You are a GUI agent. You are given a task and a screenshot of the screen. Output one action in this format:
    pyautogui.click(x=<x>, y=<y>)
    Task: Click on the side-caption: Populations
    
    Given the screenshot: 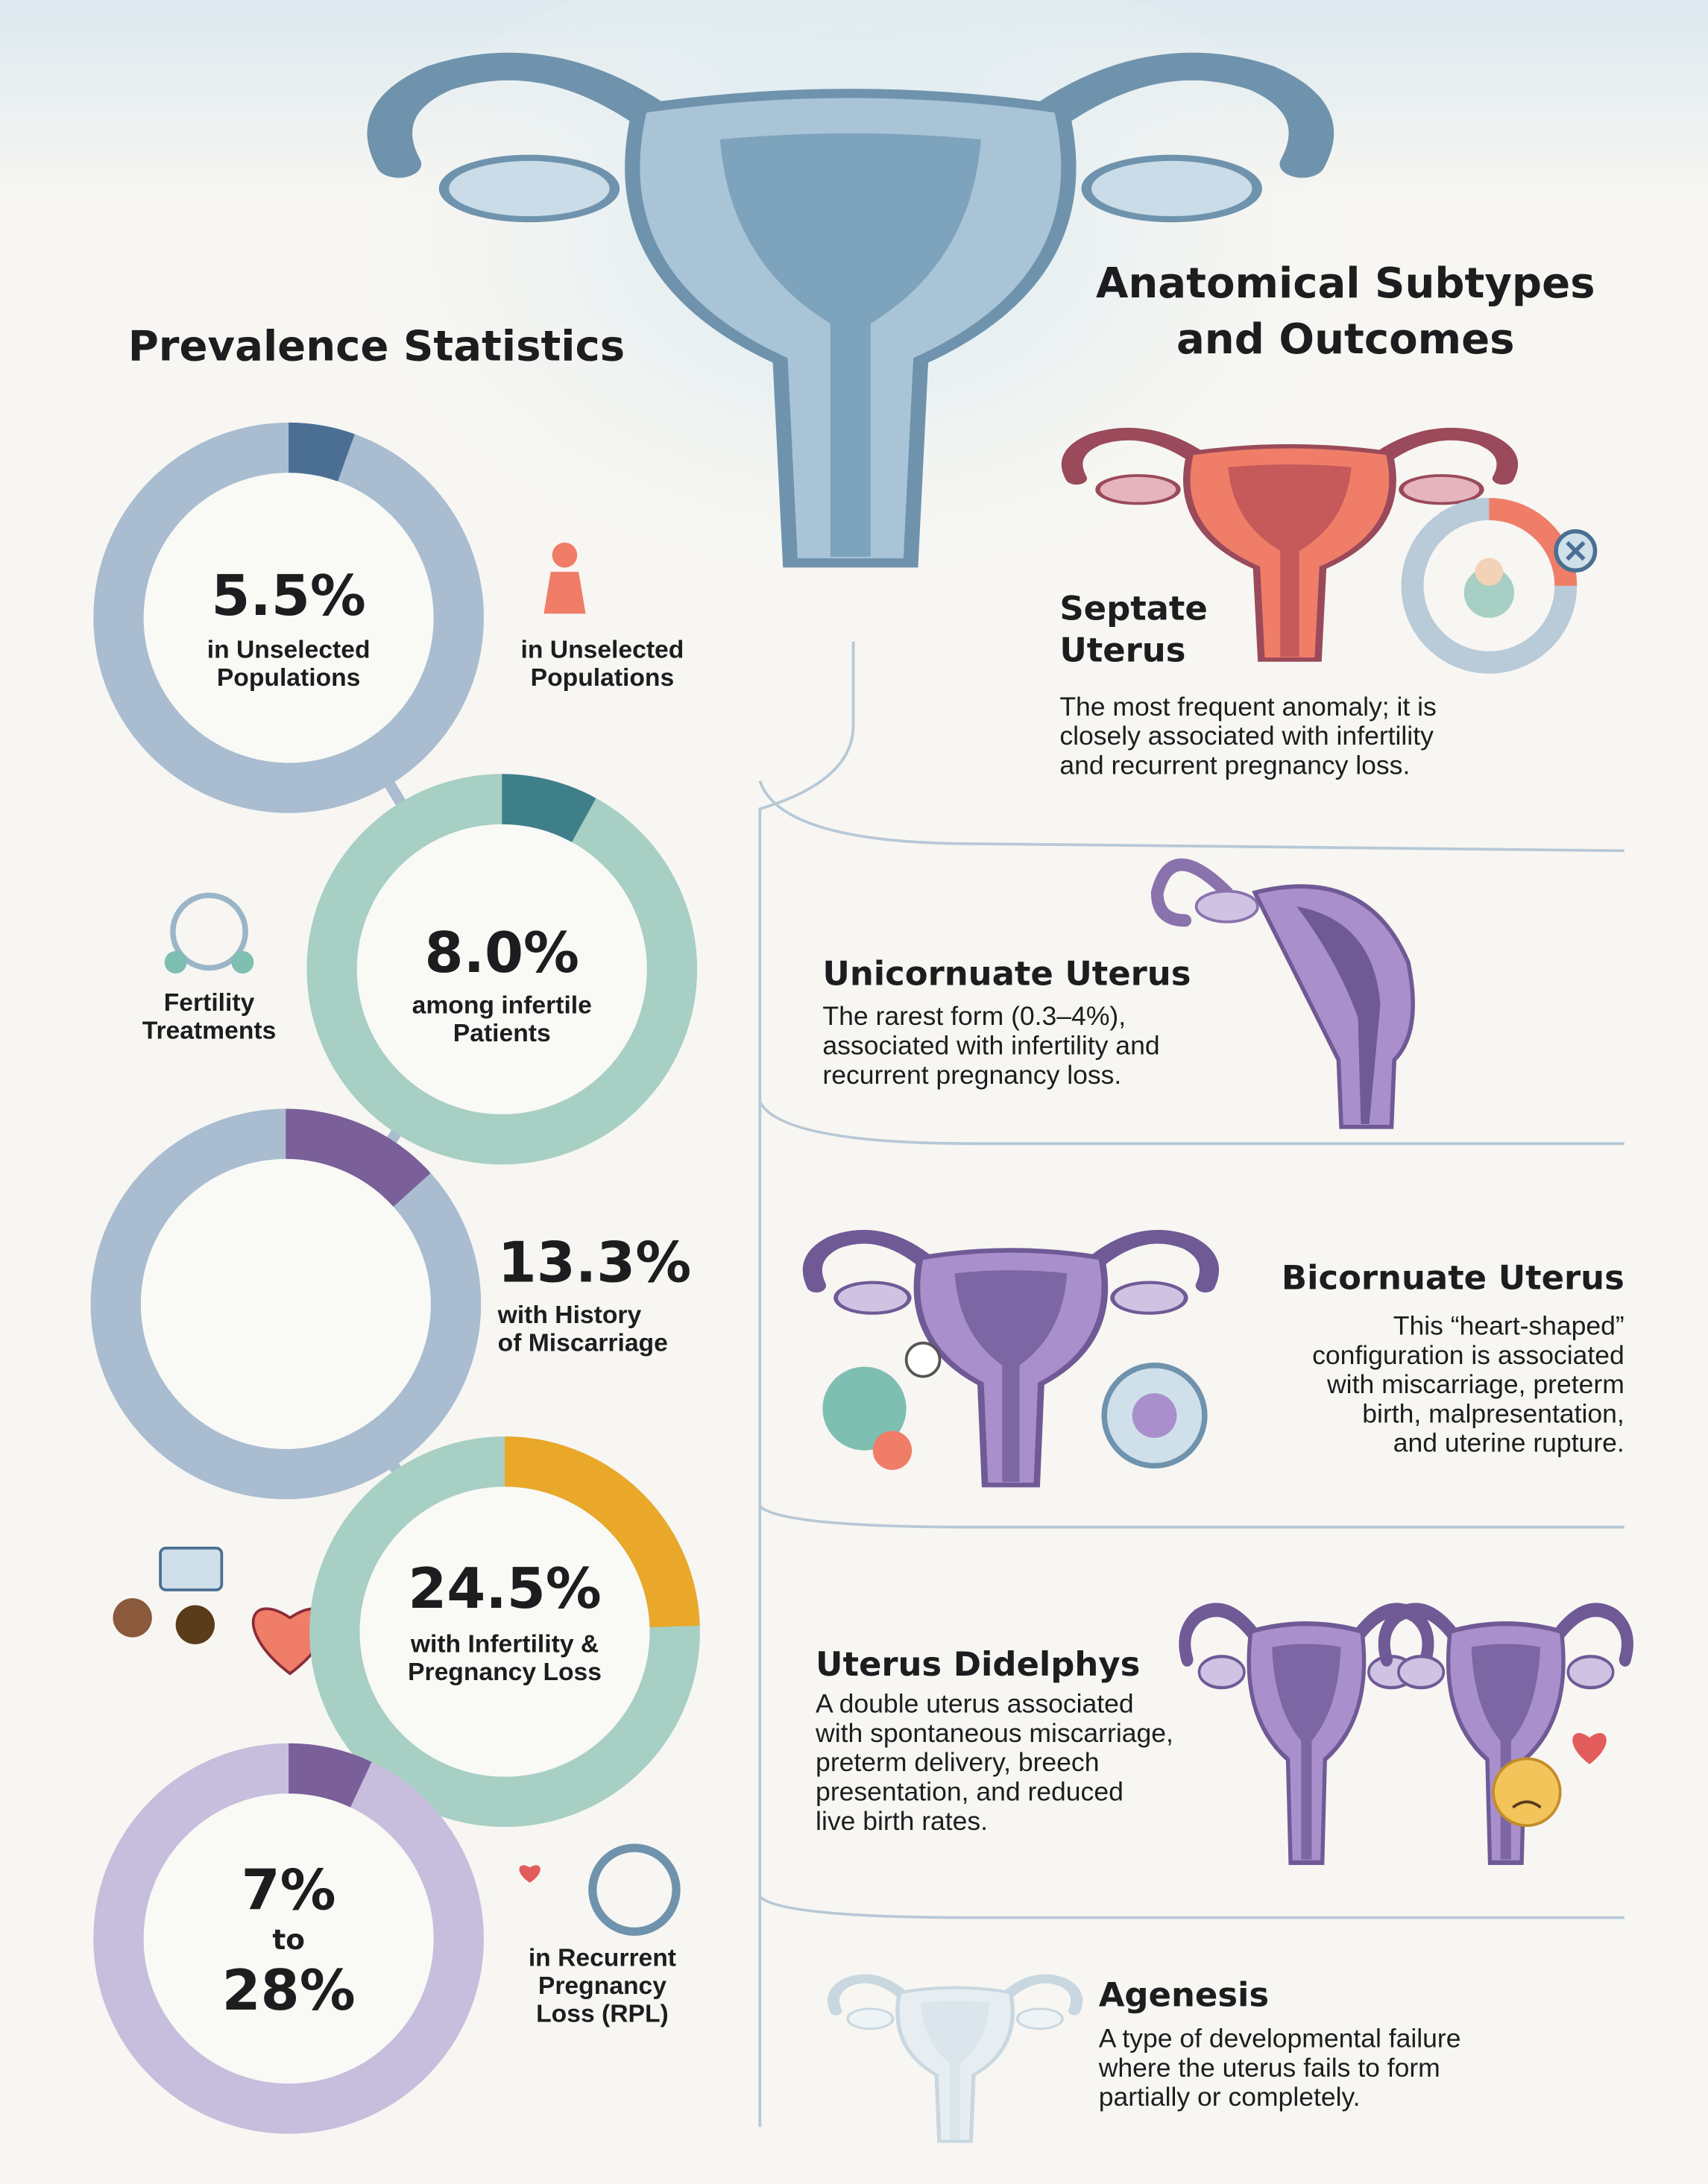 What is the action you would take?
    pyautogui.click(x=603, y=678)
    